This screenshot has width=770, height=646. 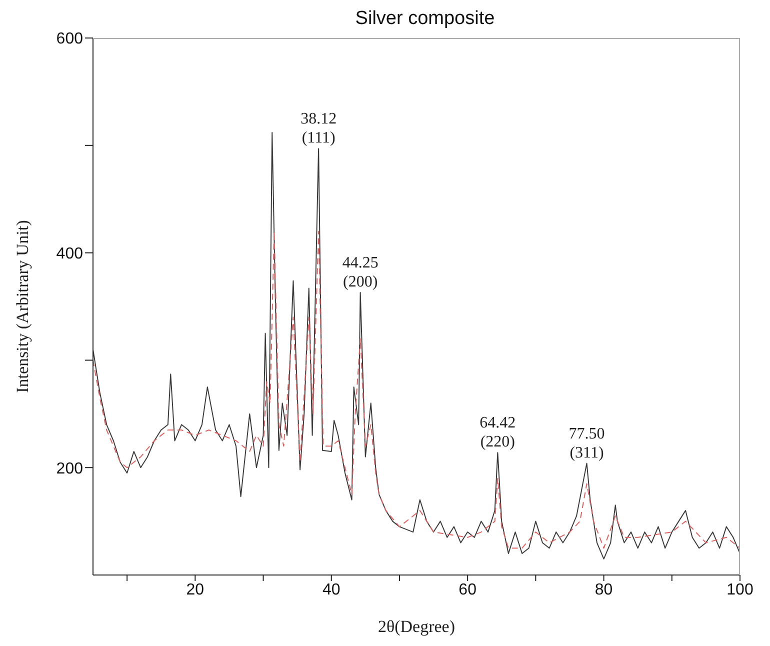 I want to click on x-tick-label: 40, so click(x=331, y=589).